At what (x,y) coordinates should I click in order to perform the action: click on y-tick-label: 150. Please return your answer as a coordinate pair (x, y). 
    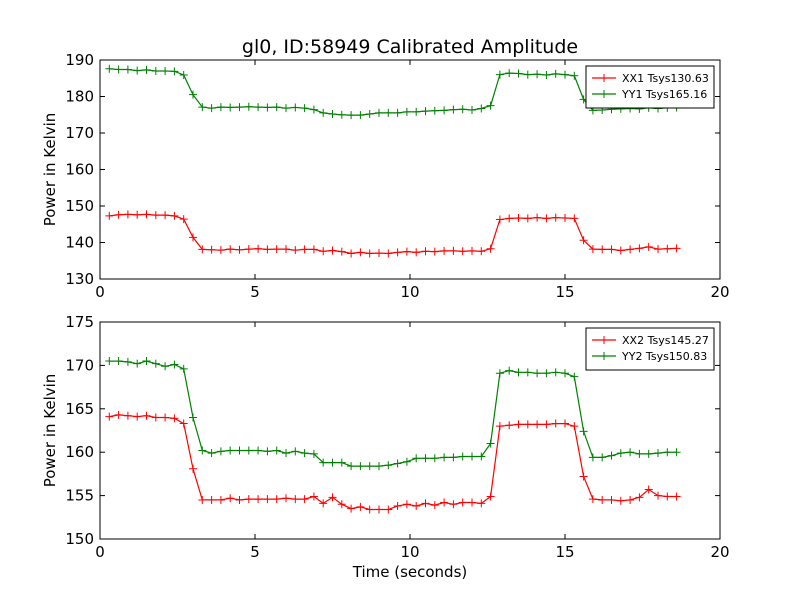
    Looking at the image, I should click on (79, 206).